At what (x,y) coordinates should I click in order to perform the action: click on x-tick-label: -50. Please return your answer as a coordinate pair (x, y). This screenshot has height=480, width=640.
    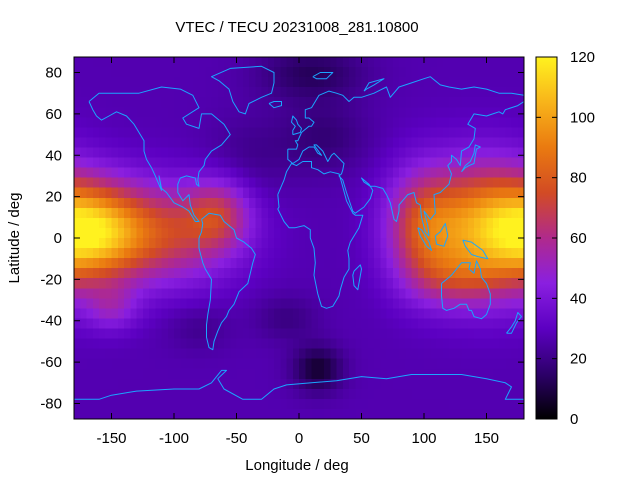
    Looking at the image, I should click on (237, 438).